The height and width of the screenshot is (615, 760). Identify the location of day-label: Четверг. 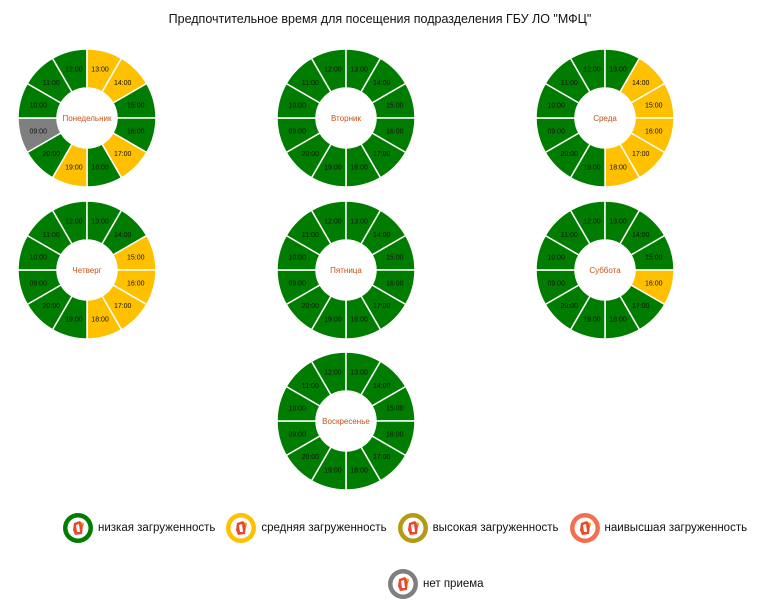
(86, 270).